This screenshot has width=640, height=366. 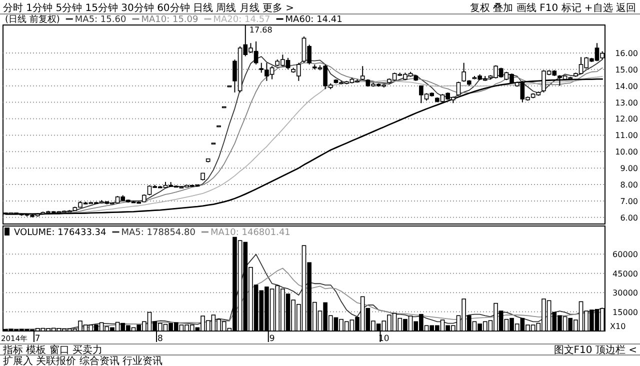 I want to click on y-tick-label: 15.00, so click(x=626, y=69).